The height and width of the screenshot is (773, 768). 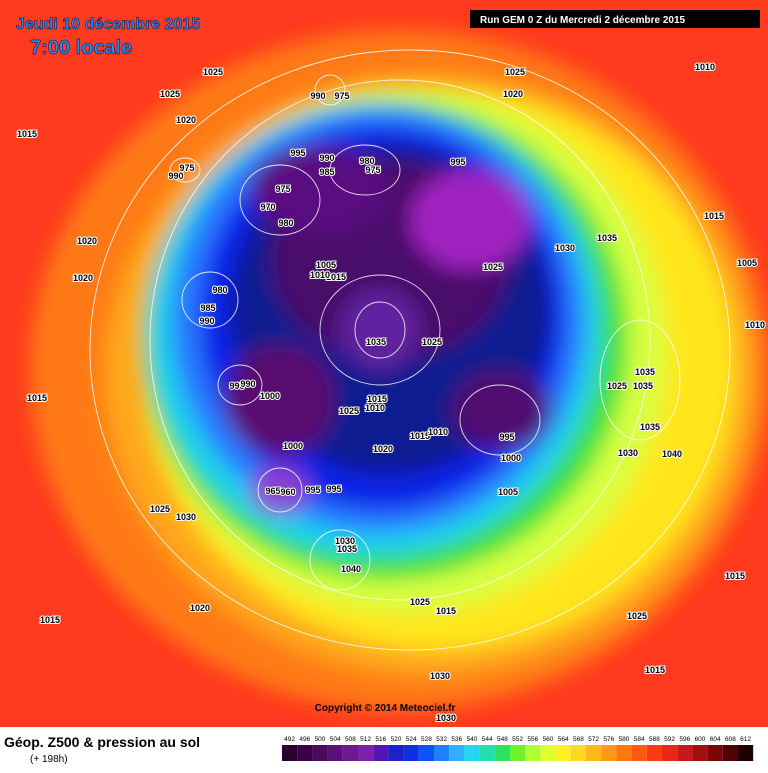 I want to click on isobar-label: 965, so click(x=272, y=491).